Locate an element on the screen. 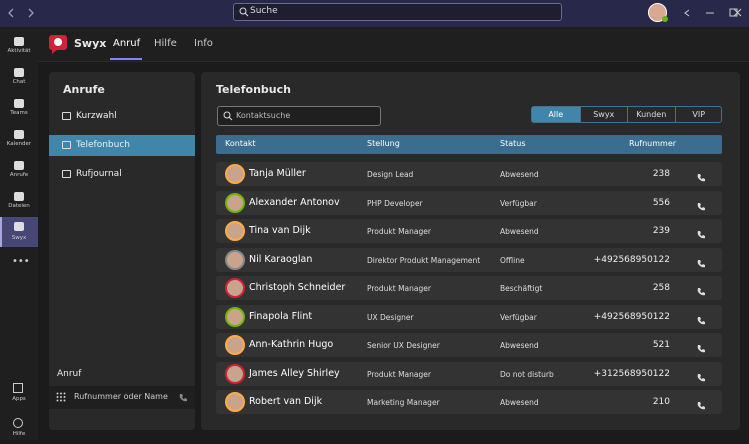  contact-number: 556 is located at coordinates (661, 202).